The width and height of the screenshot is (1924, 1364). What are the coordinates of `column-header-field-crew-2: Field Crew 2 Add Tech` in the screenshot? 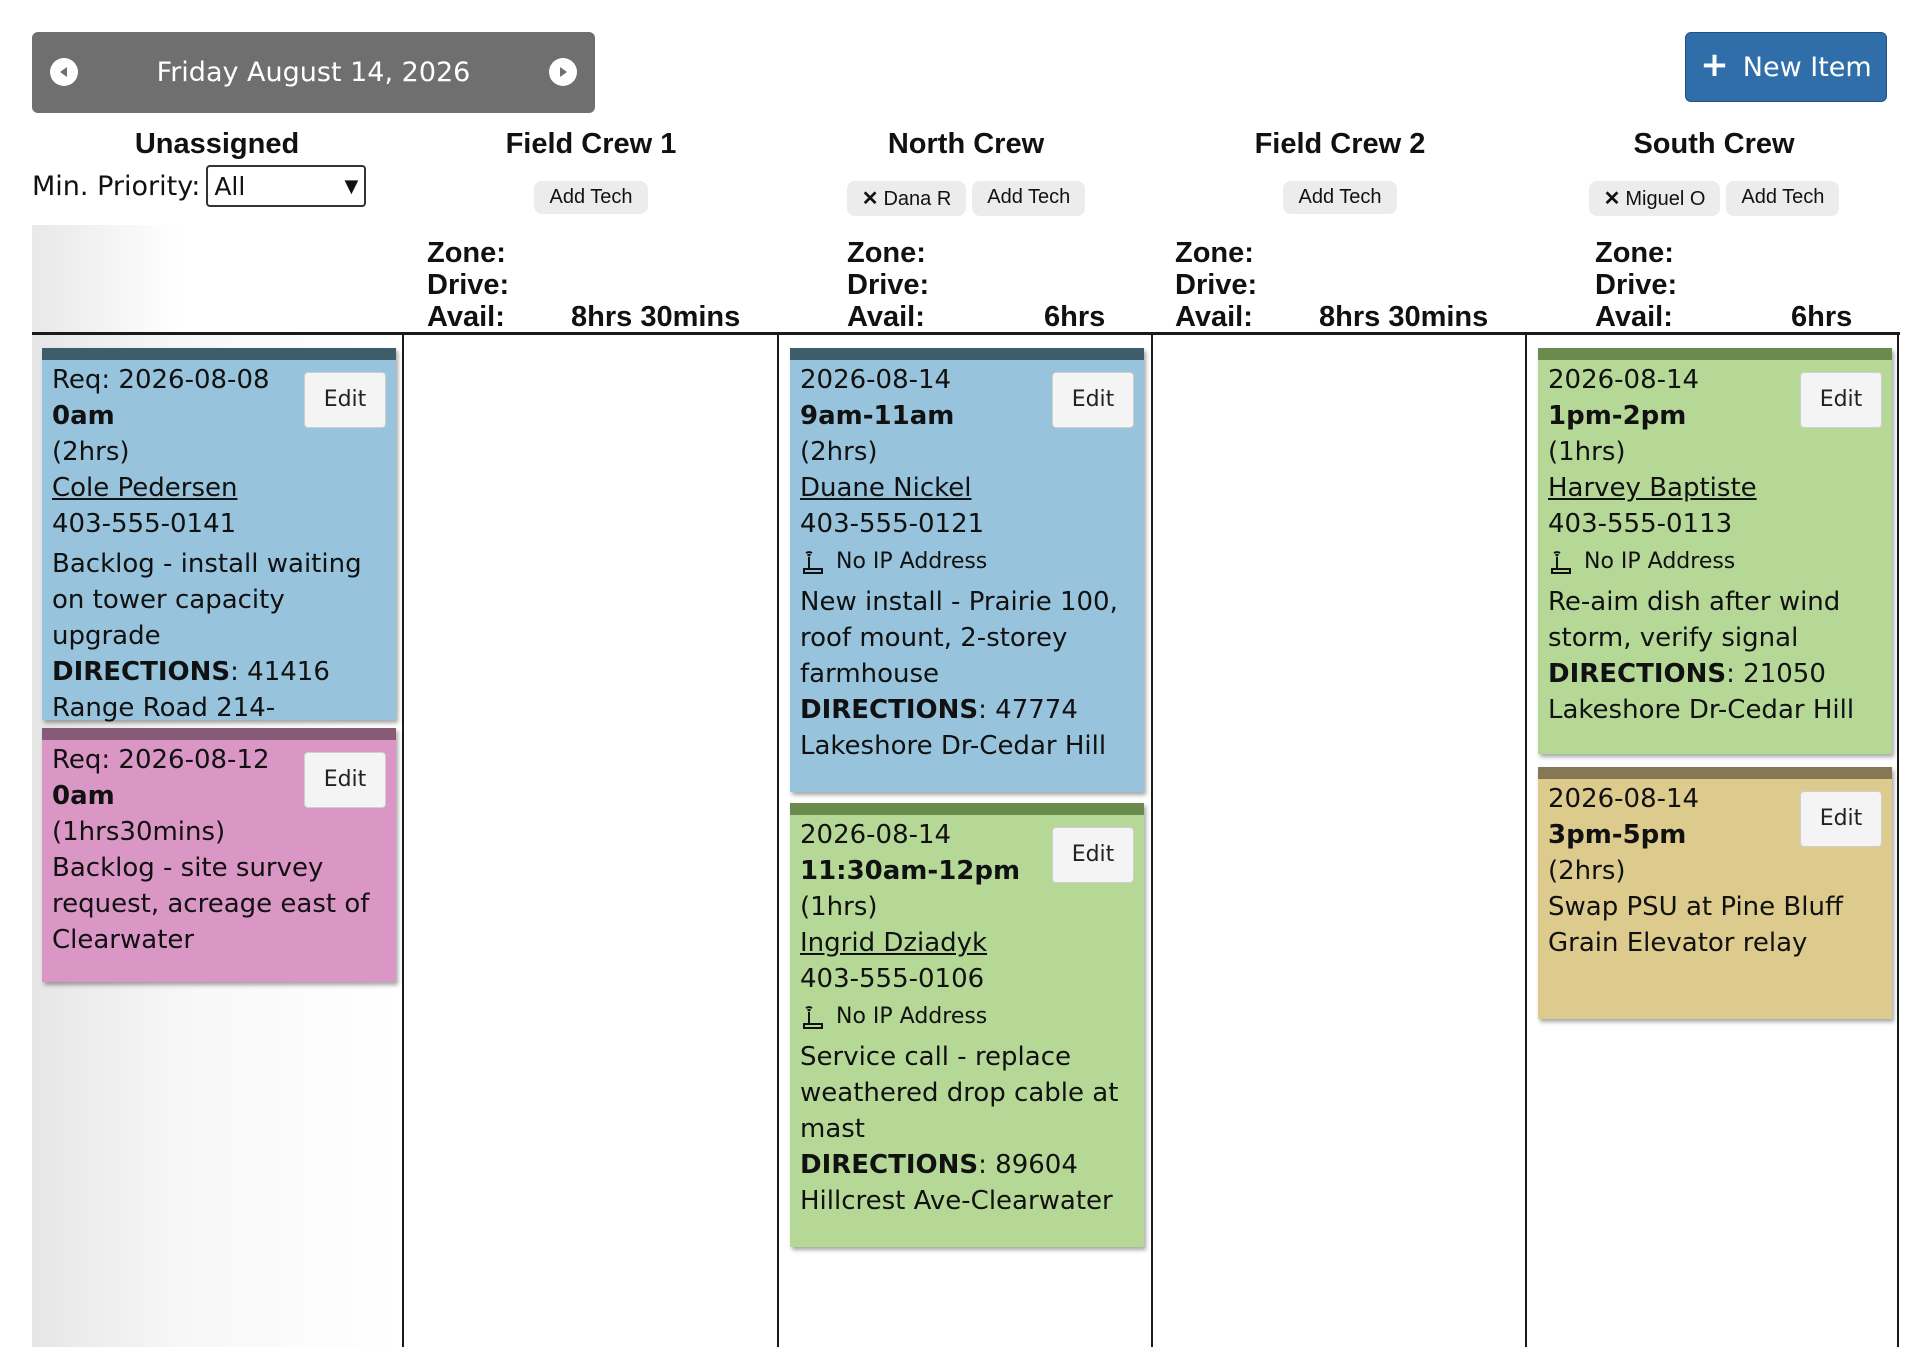 It's located at (1340, 171).